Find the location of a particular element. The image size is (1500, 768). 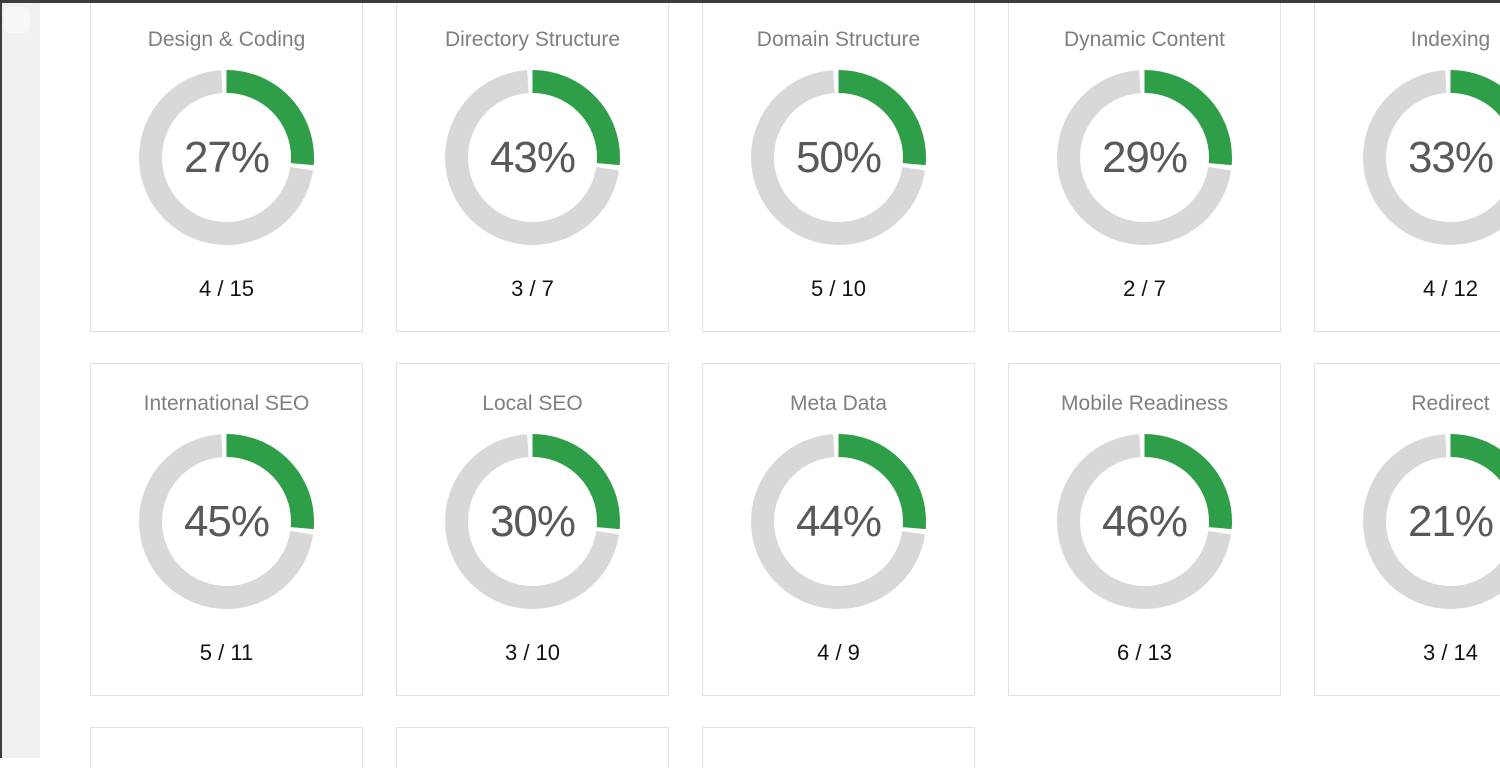

score-label: 3 / 7 is located at coordinates (532, 289).